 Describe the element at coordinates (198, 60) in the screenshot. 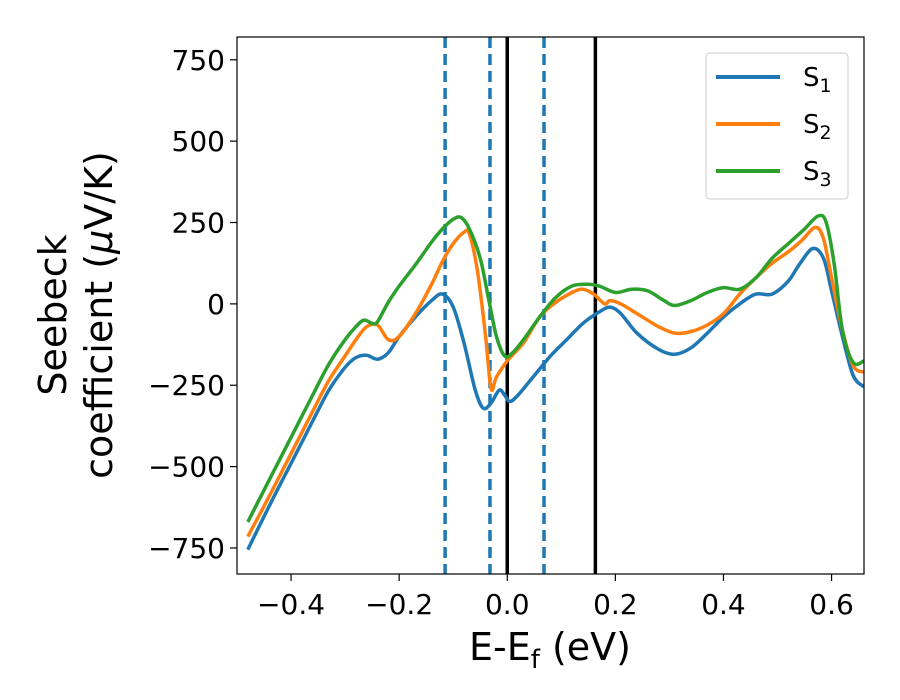

I see `y-tick-label: 750` at that location.